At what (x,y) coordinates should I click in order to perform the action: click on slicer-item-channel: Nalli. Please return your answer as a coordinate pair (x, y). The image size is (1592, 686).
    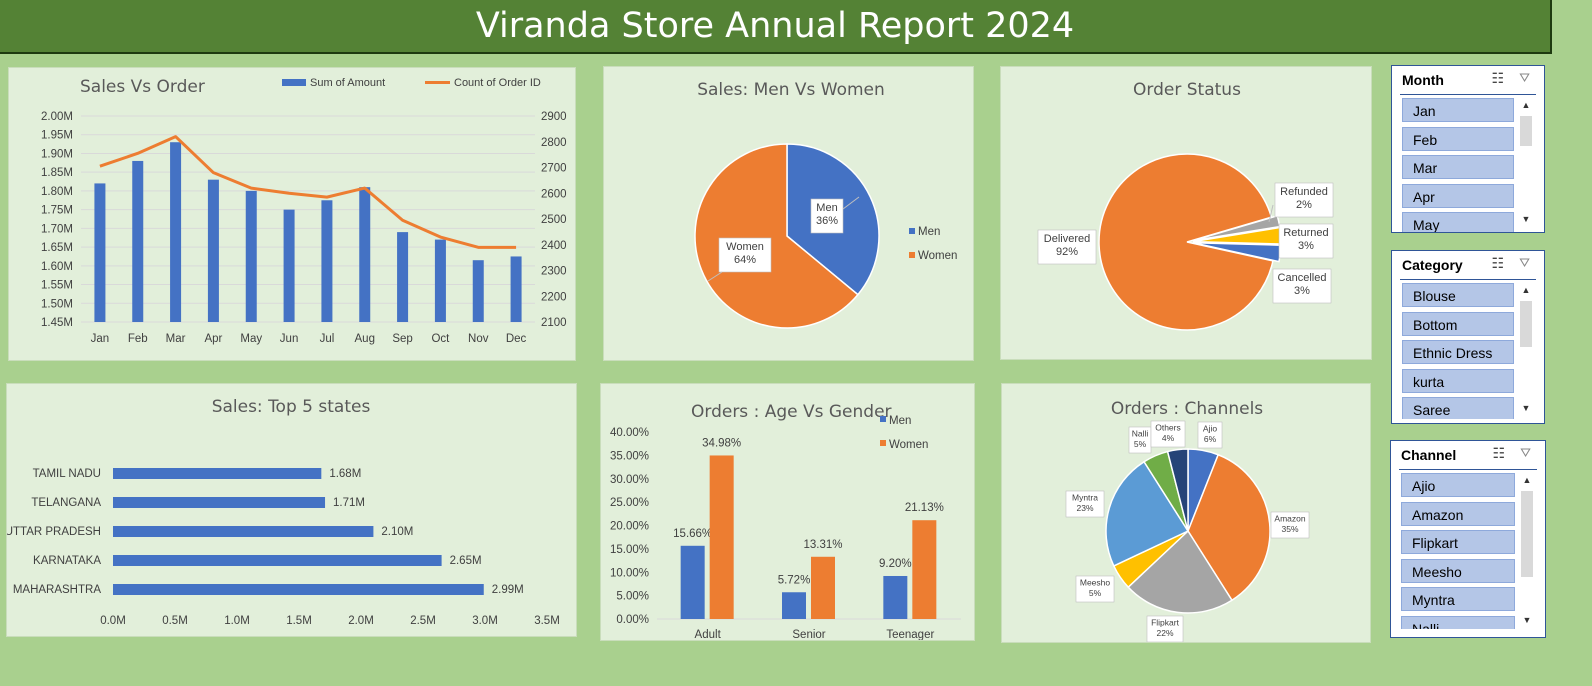
    Looking at the image, I should click on (1458, 622).